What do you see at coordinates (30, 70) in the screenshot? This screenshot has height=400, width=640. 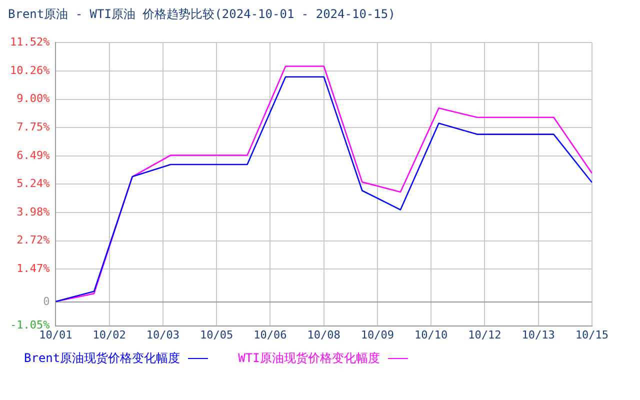 I see `y-tick-label: 10.26%` at bounding box center [30, 70].